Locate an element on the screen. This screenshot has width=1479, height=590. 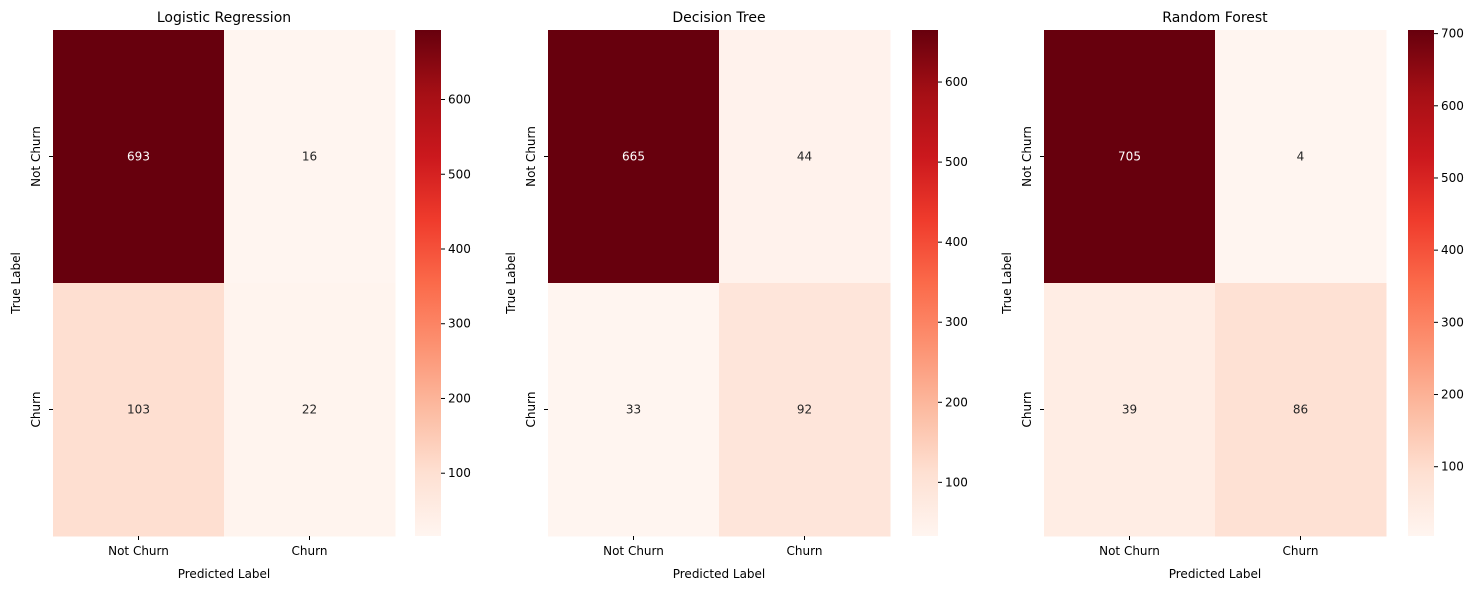
chart-title: Random Forest is located at coordinates (1215, 18).